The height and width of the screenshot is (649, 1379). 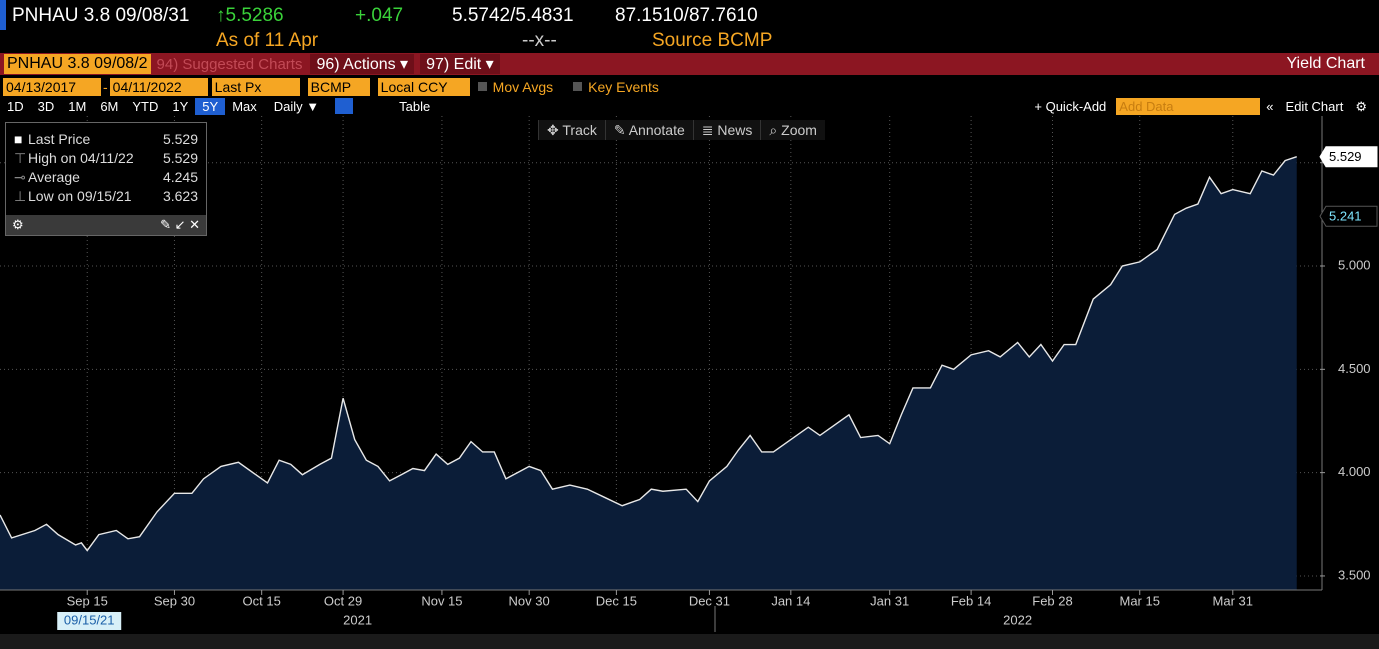 I want to click on legend-row: ⊸ Average 4.245, so click(x=106, y=178).